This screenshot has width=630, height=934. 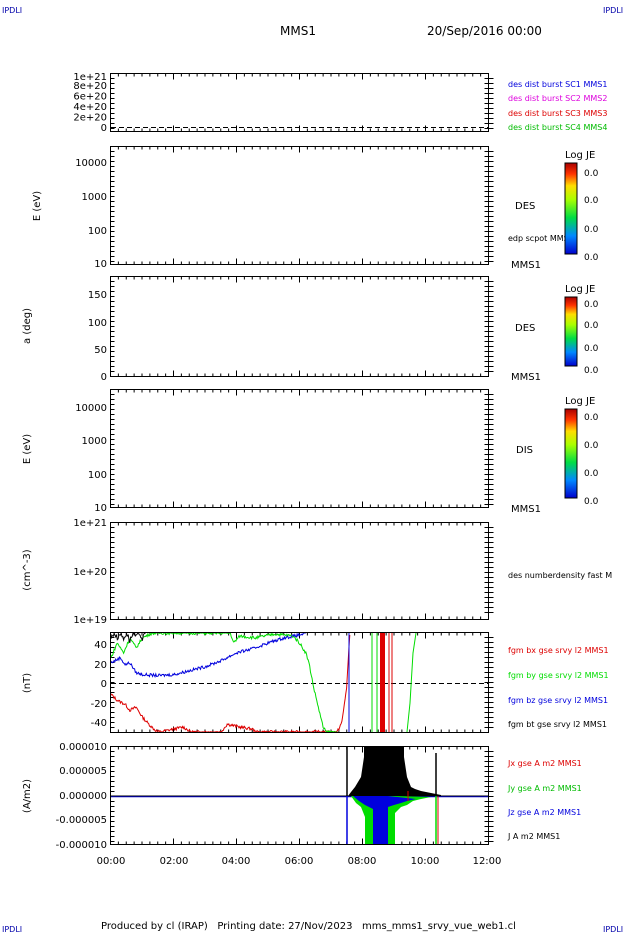 I want to click on y-tick-label: 8e+20, so click(x=90, y=86).